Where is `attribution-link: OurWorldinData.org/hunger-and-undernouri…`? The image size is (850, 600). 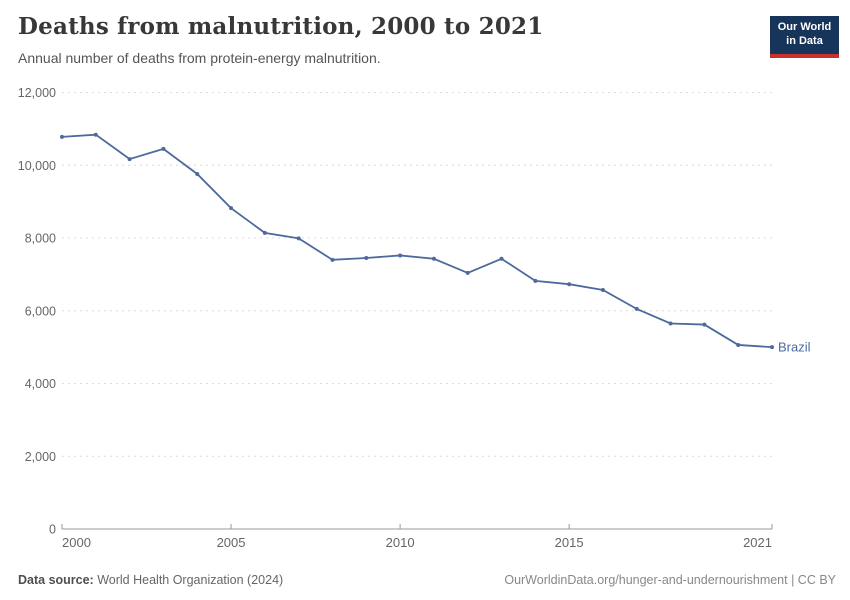
attribution-link: OurWorldinData.org/hunger-and-undernouri… is located at coordinates (670, 580).